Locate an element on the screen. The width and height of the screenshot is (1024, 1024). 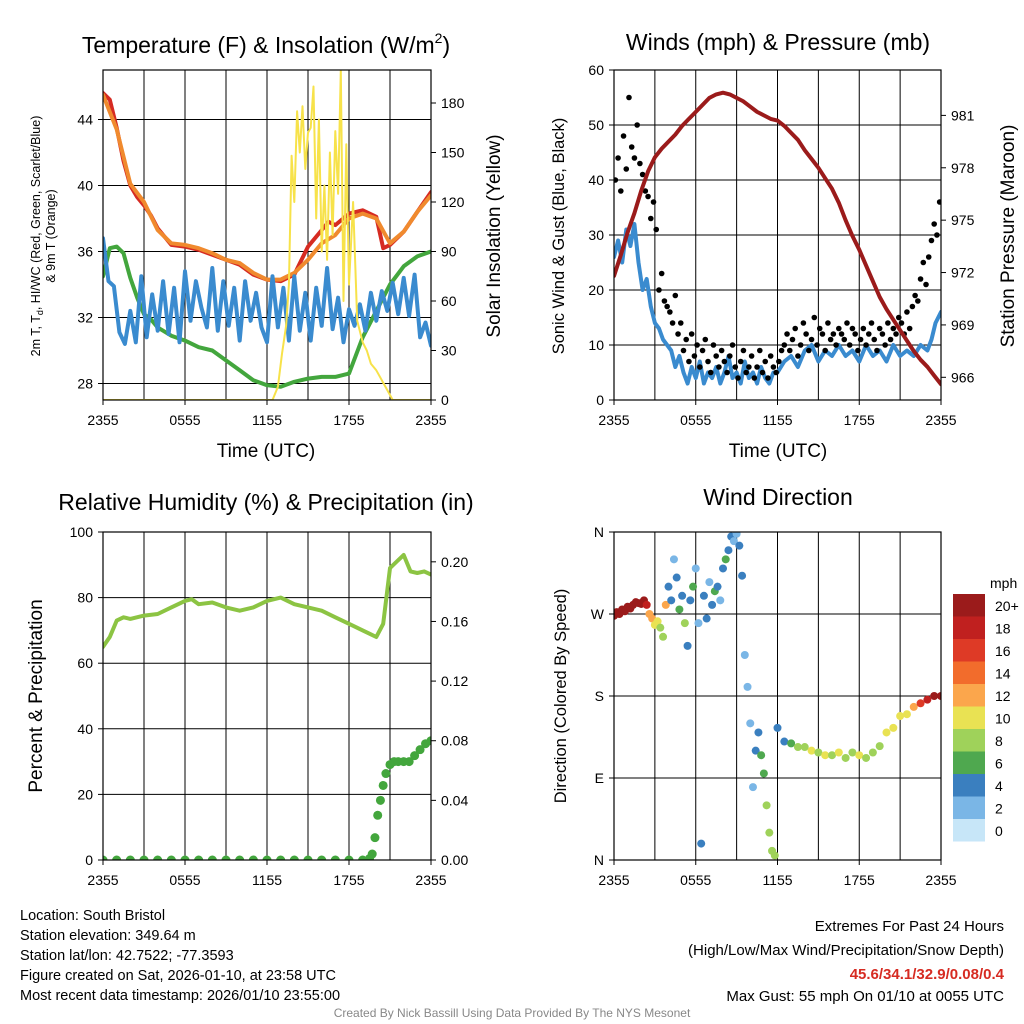
y-tick-label: 36 is located at coordinates (85, 252).